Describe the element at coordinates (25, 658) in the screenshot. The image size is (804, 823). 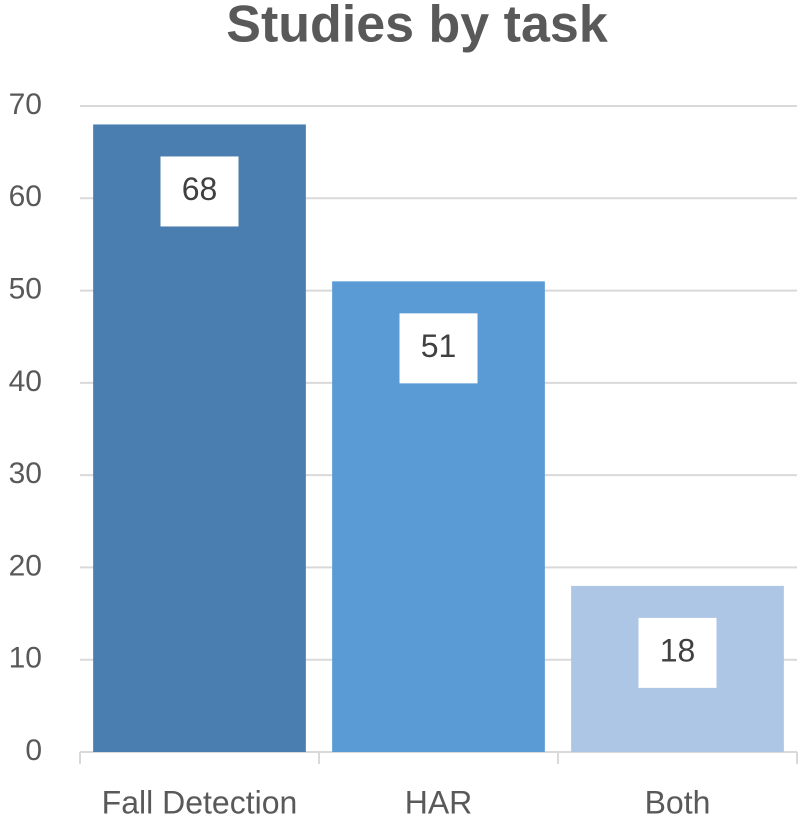
I see `y-tick-label: 10` at that location.